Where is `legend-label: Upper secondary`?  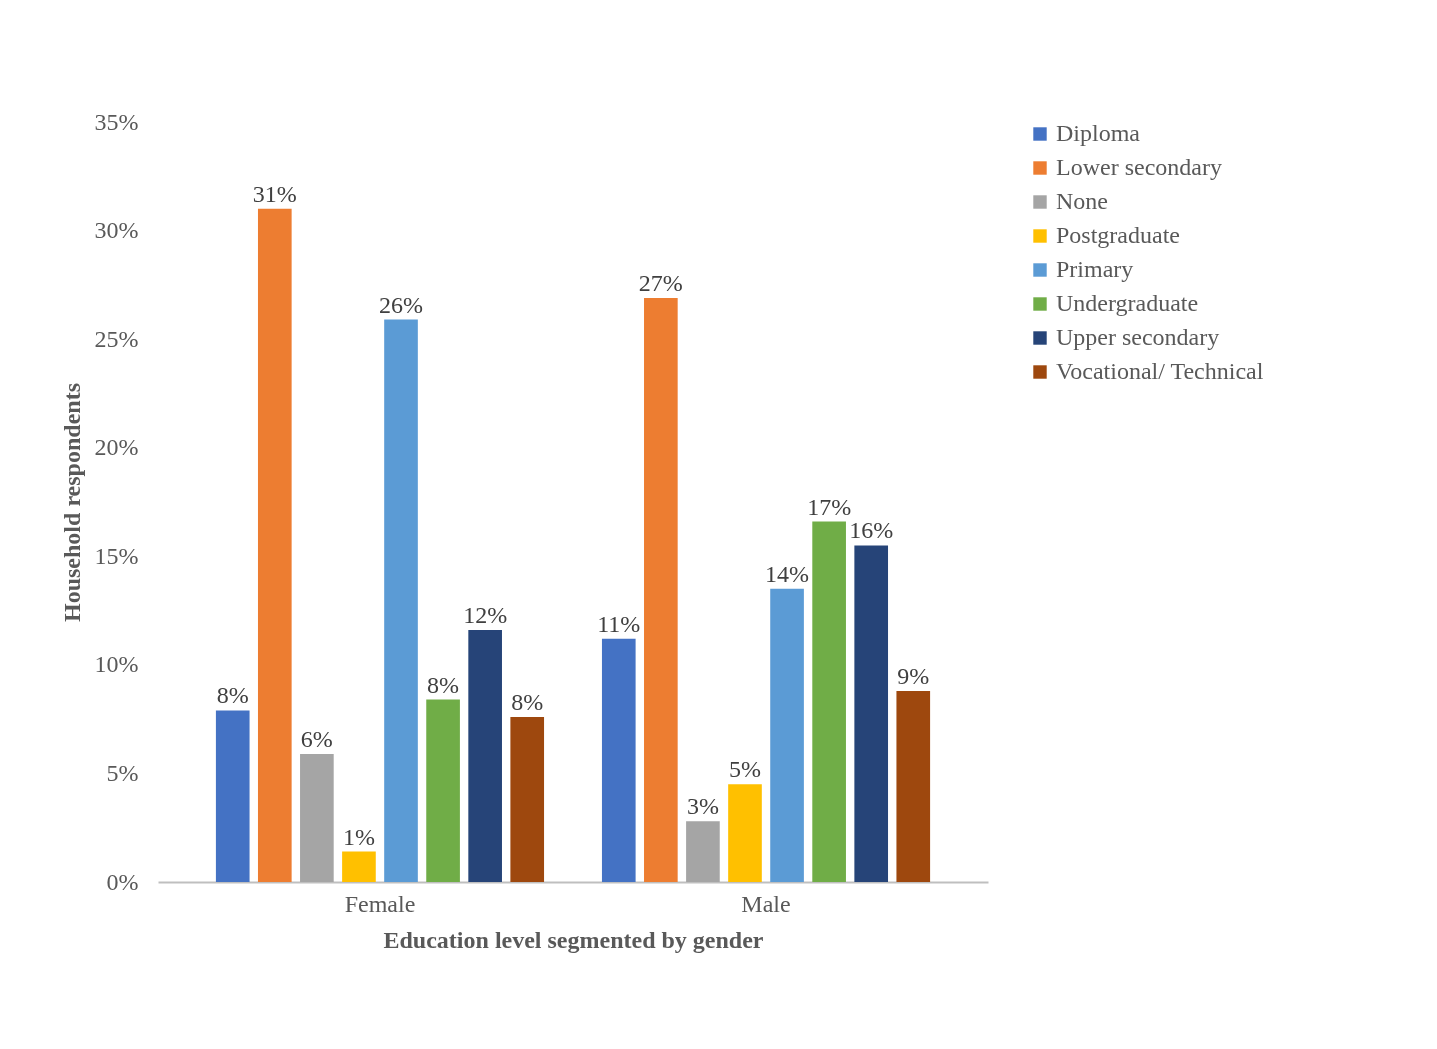
legend-label: Upper secondary is located at coordinates (1138, 337).